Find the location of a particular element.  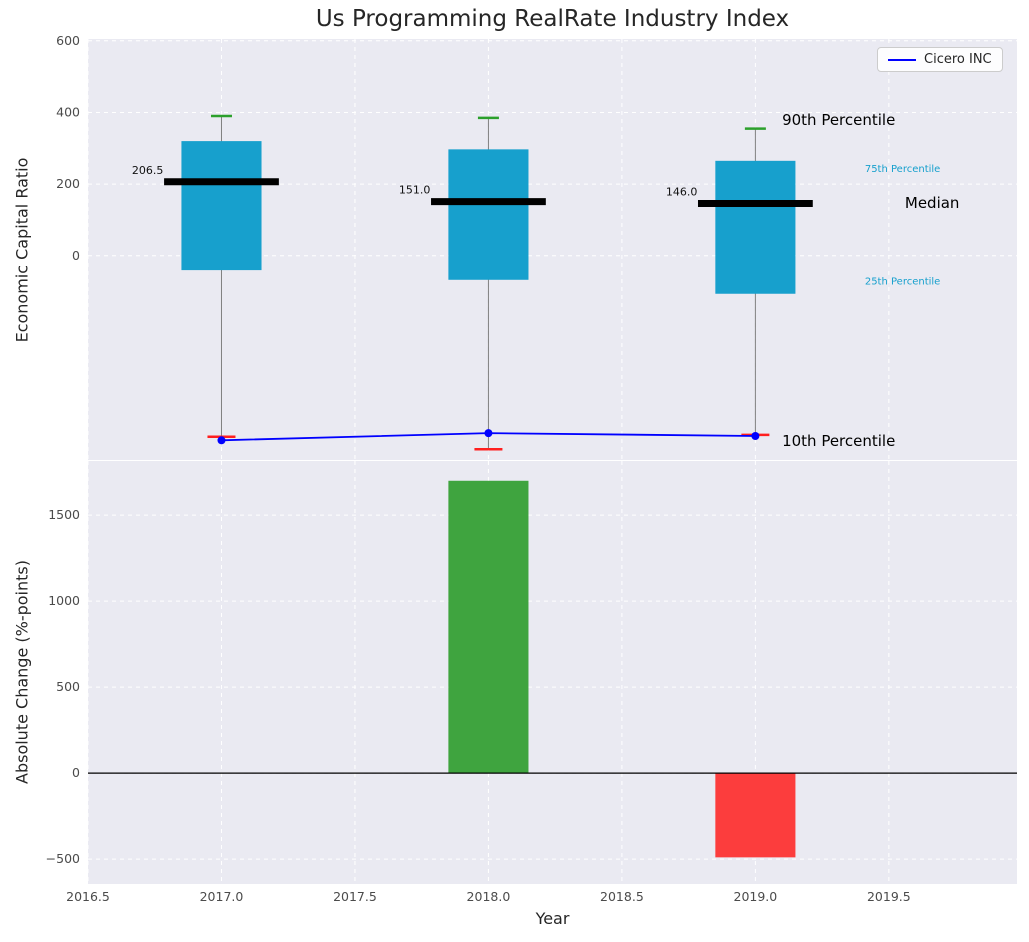

x-tick-label: 2017.5 is located at coordinates (355, 896).